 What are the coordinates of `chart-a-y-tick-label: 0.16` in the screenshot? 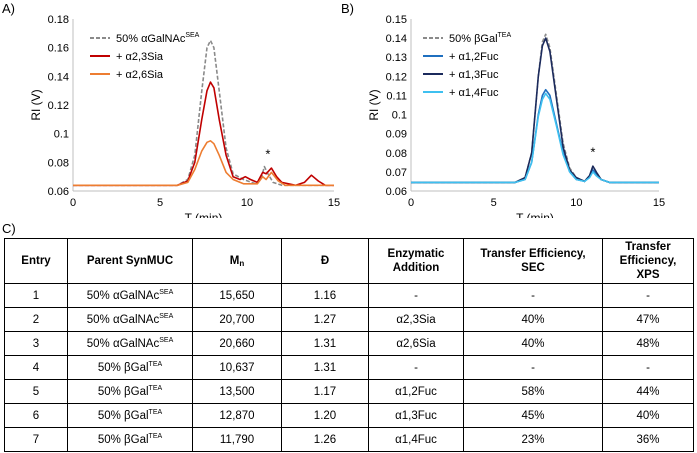 It's located at (58, 49).